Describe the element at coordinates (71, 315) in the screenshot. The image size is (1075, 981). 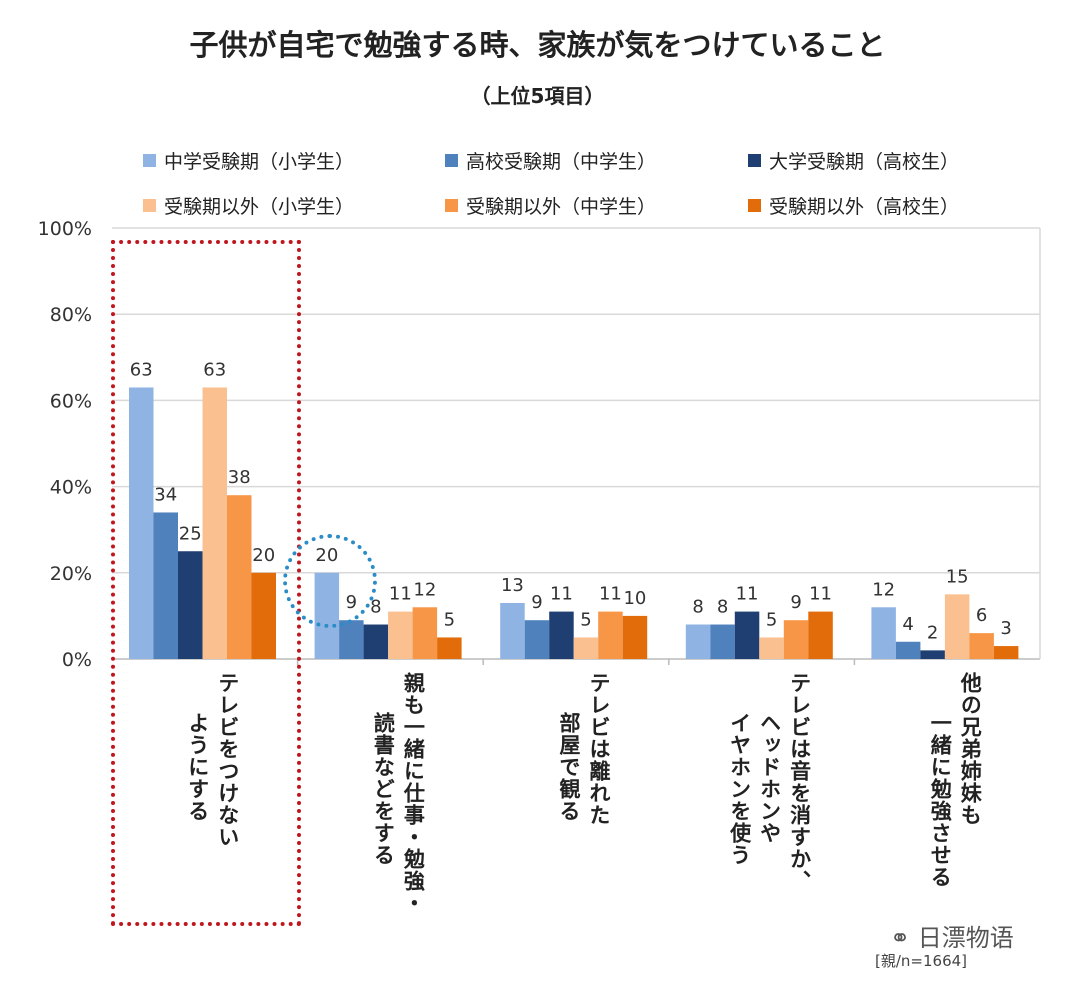
I see `y-tick-label: 80%` at that location.